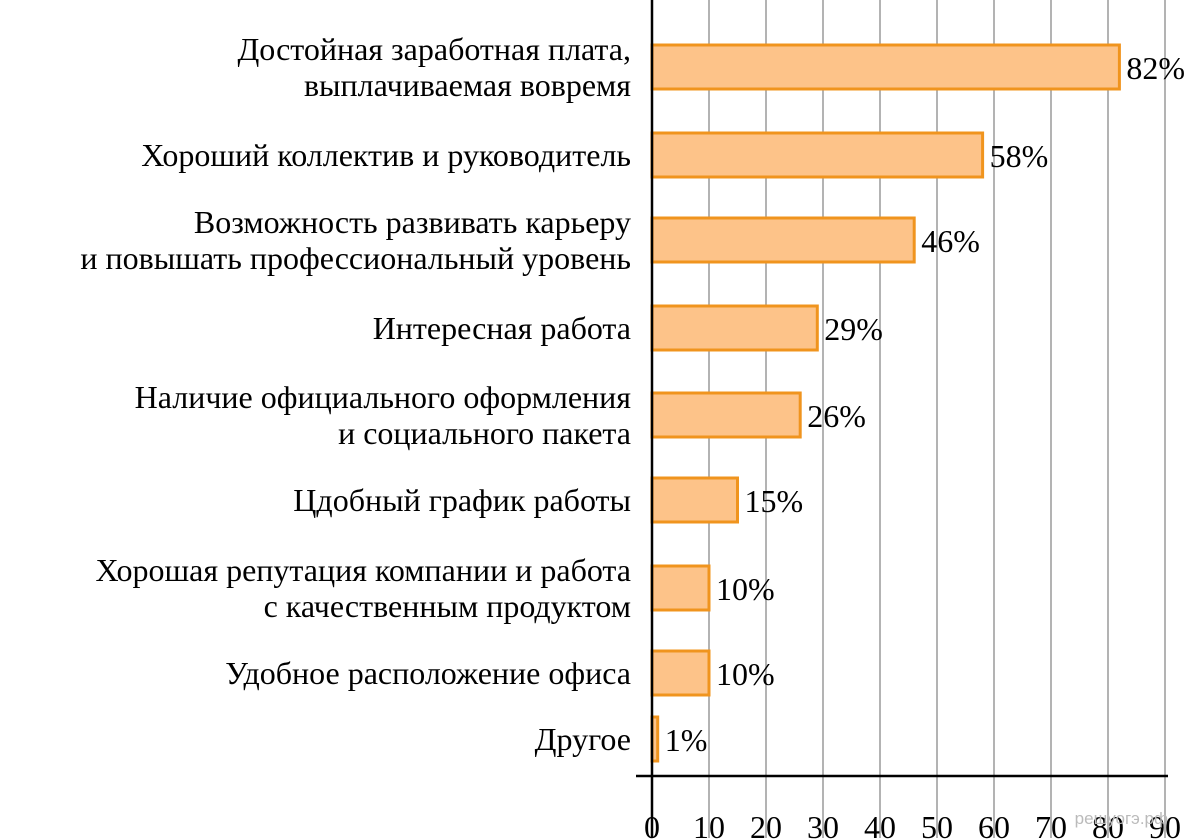 This screenshot has height=840, width=1200. What do you see at coordinates (1019, 156) in the screenshot?
I see `value-label: 58%` at bounding box center [1019, 156].